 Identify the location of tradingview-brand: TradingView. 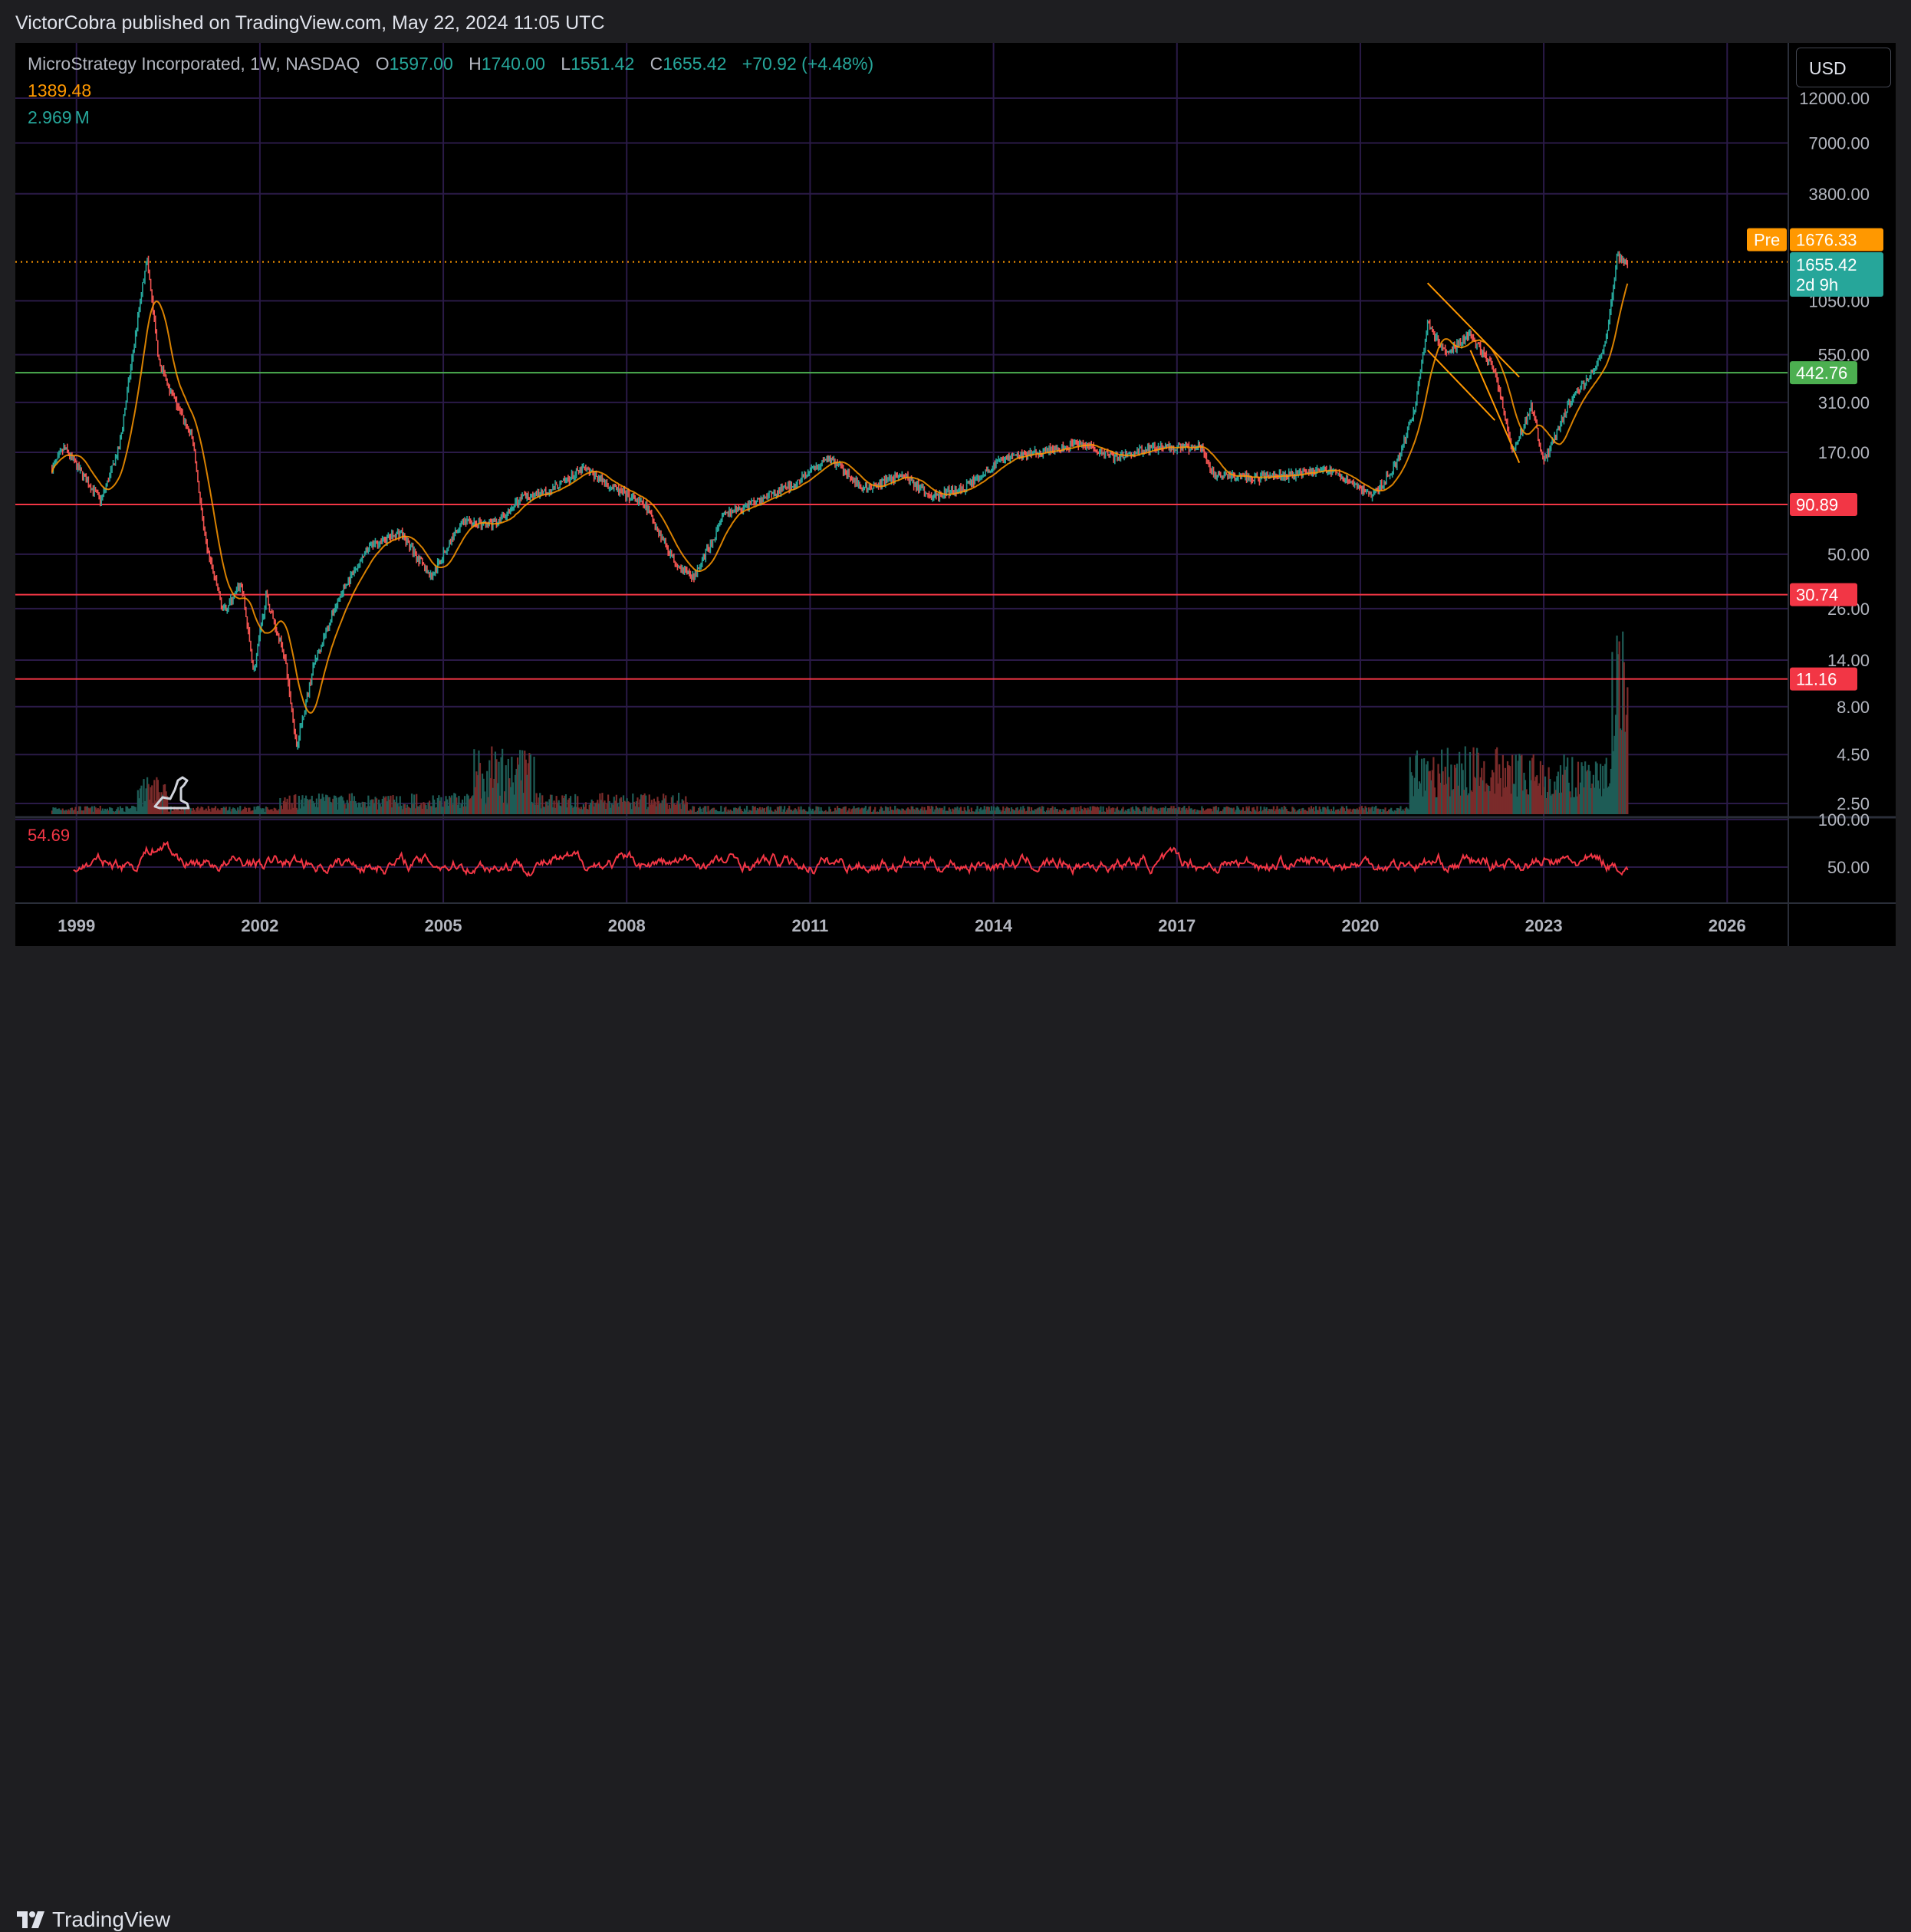
(93, 1919).